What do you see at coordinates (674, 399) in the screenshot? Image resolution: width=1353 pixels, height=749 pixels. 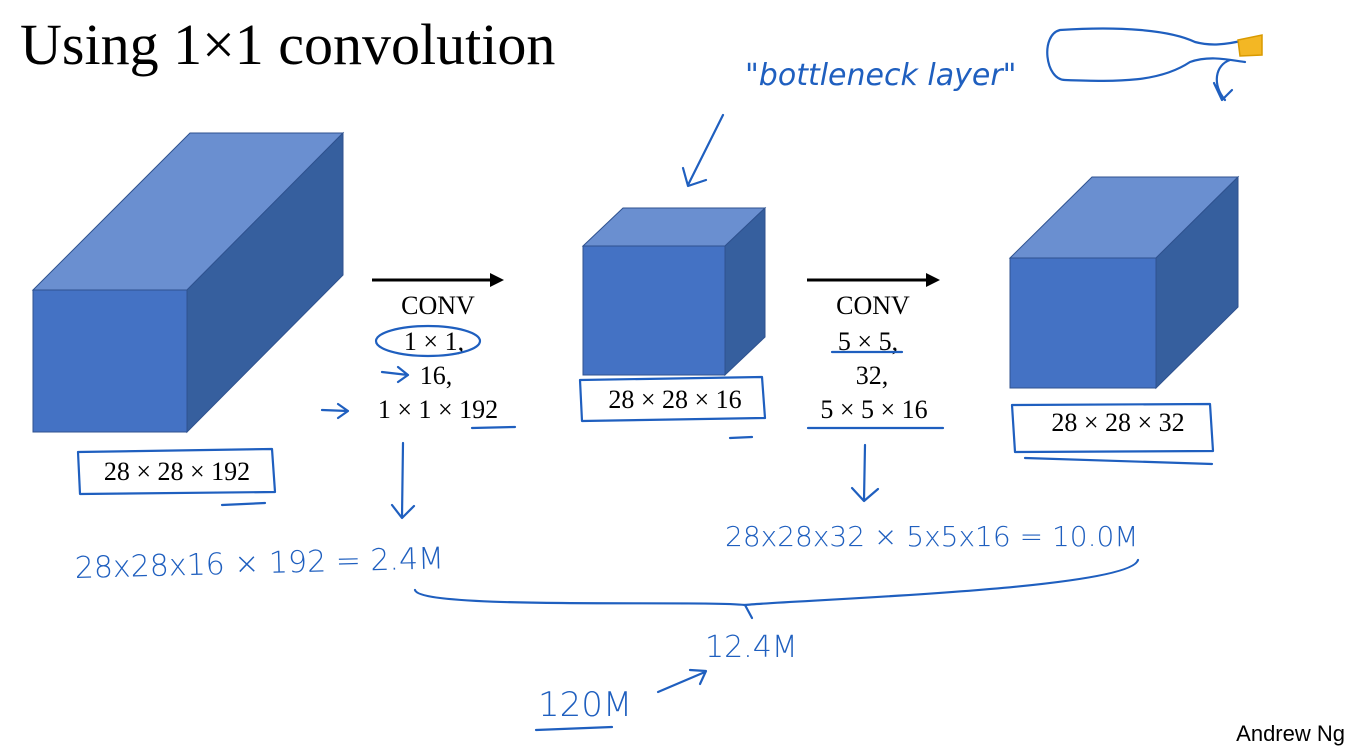 I see `volume-label: 28 × 28 × 16` at bounding box center [674, 399].